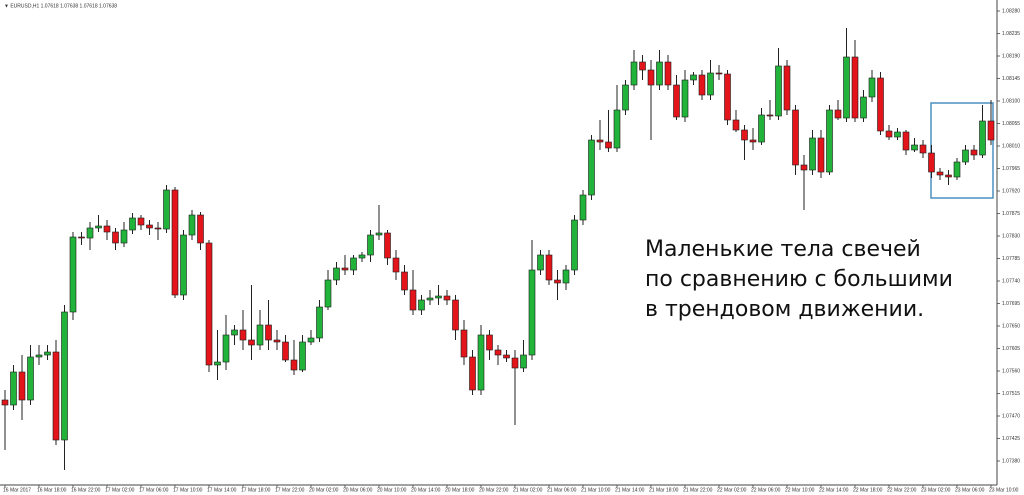  I want to click on annotation-line: Маленькие тела свечей, so click(783, 249).